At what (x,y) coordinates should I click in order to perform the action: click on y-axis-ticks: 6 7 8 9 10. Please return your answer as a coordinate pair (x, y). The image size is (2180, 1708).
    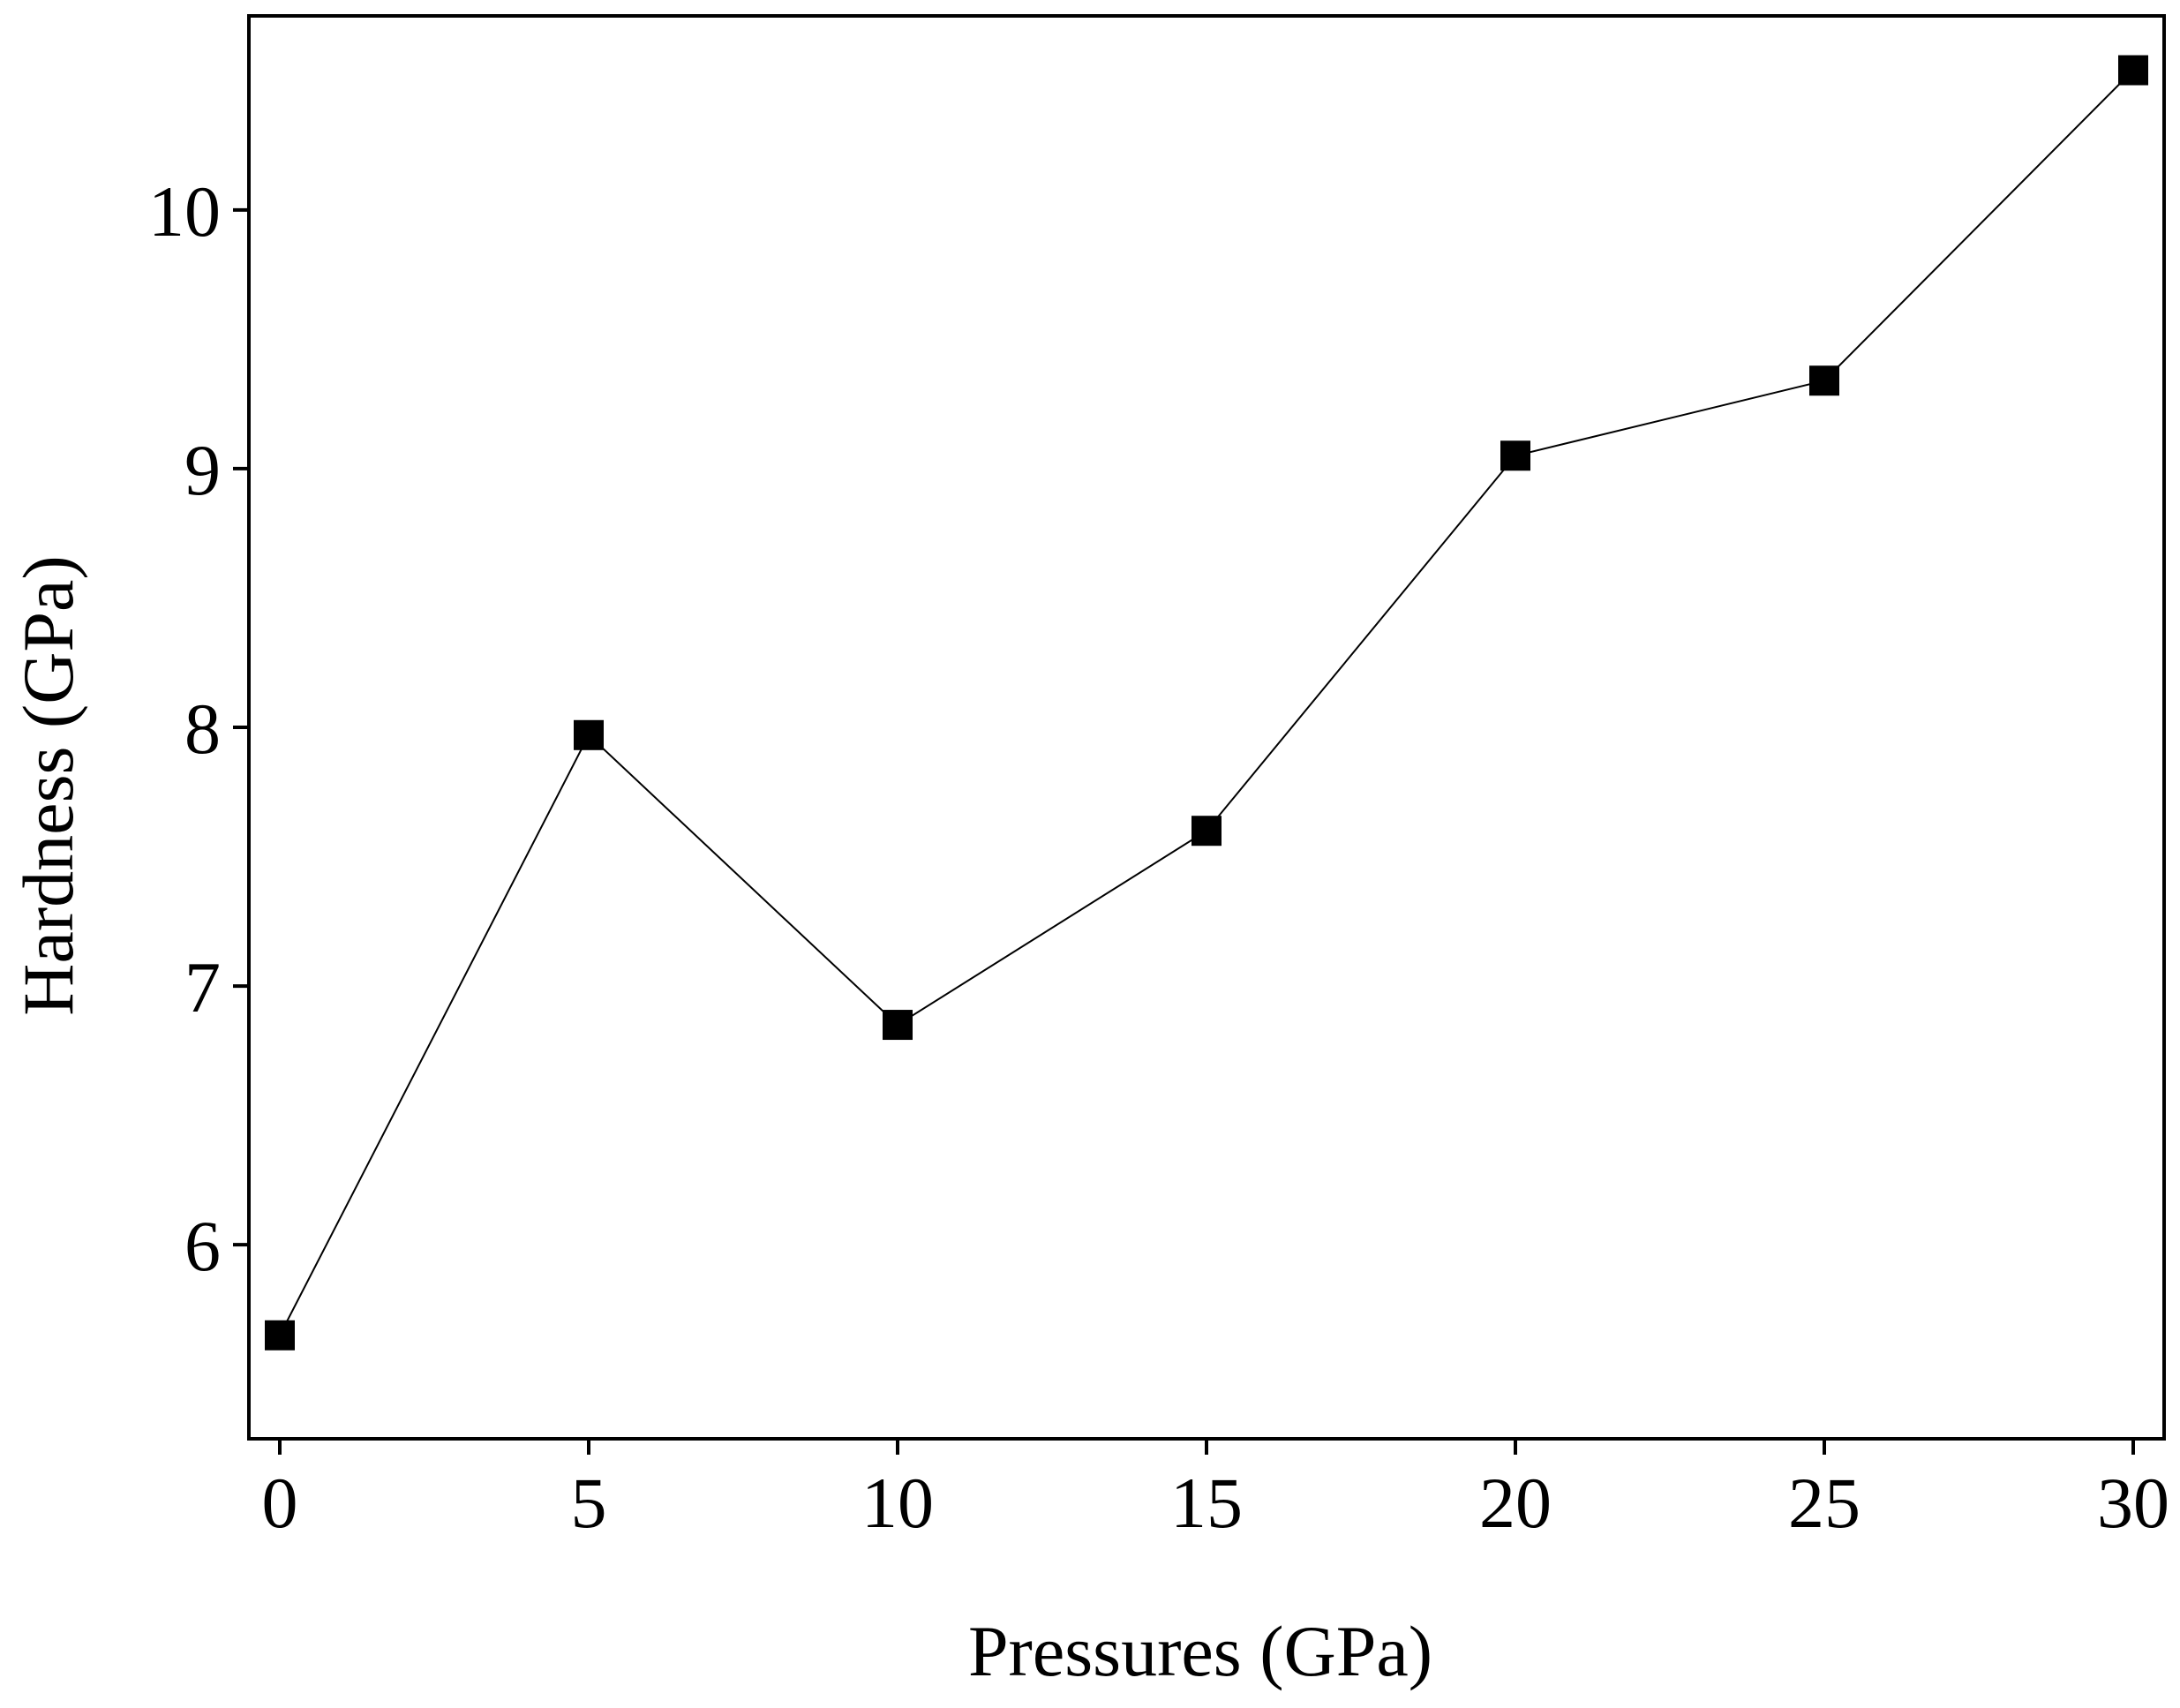
    Looking at the image, I should click on (198, 729).